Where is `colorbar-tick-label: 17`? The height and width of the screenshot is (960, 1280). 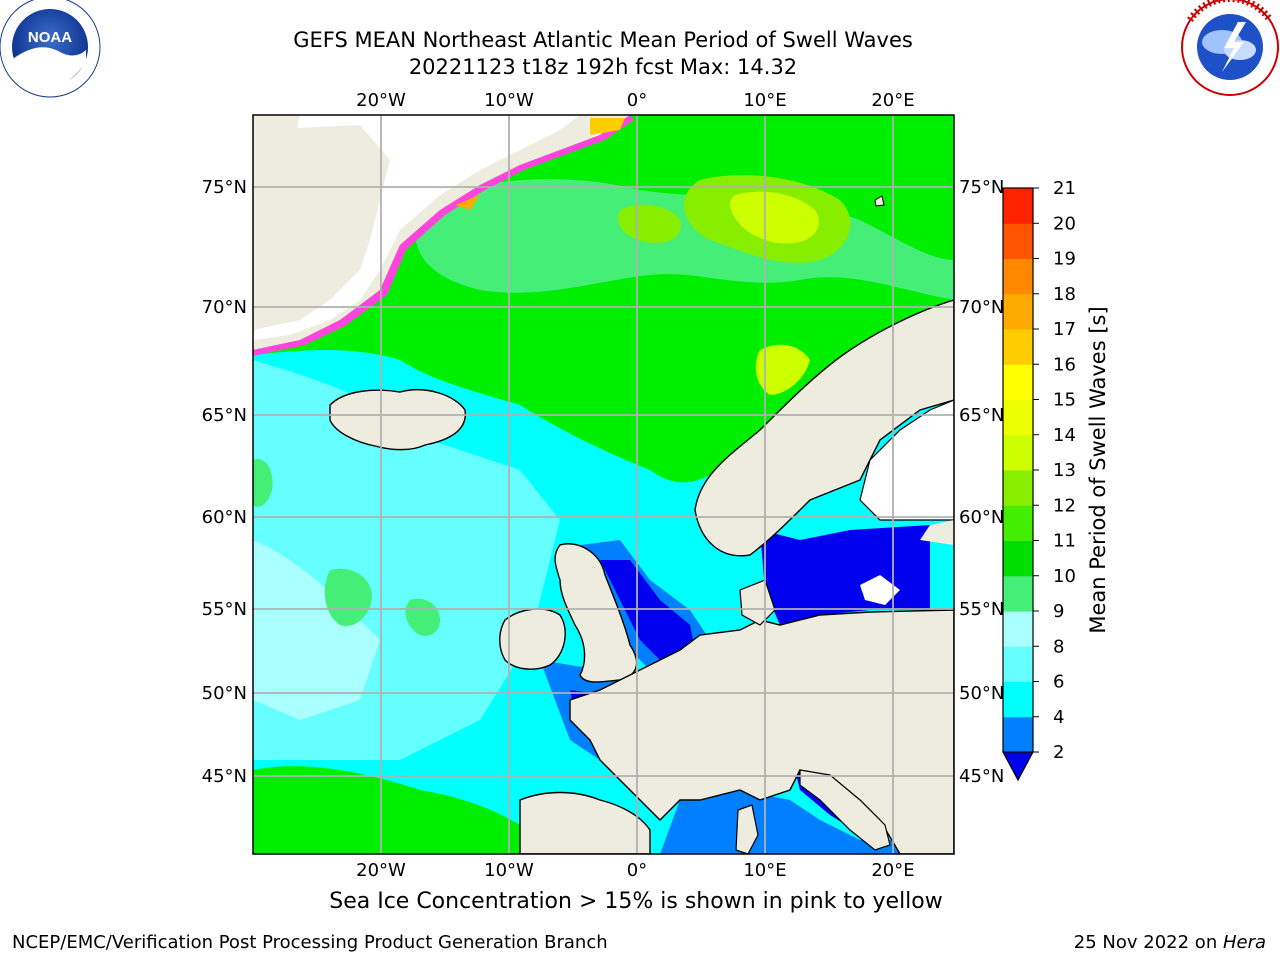
colorbar-tick-label: 17 is located at coordinates (1064, 329).